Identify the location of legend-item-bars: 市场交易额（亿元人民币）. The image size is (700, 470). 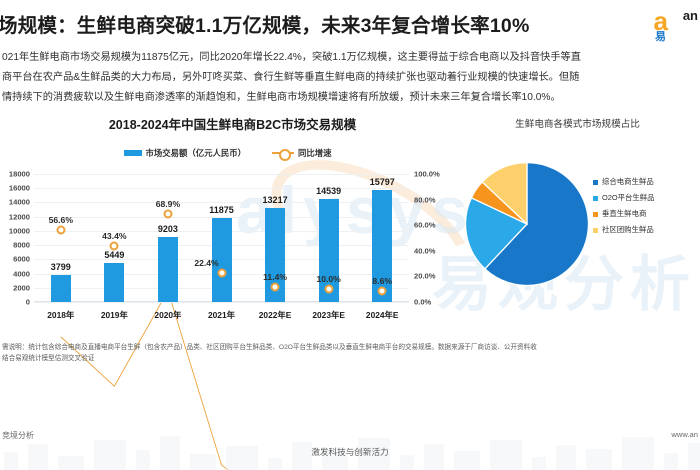
(185, 153).